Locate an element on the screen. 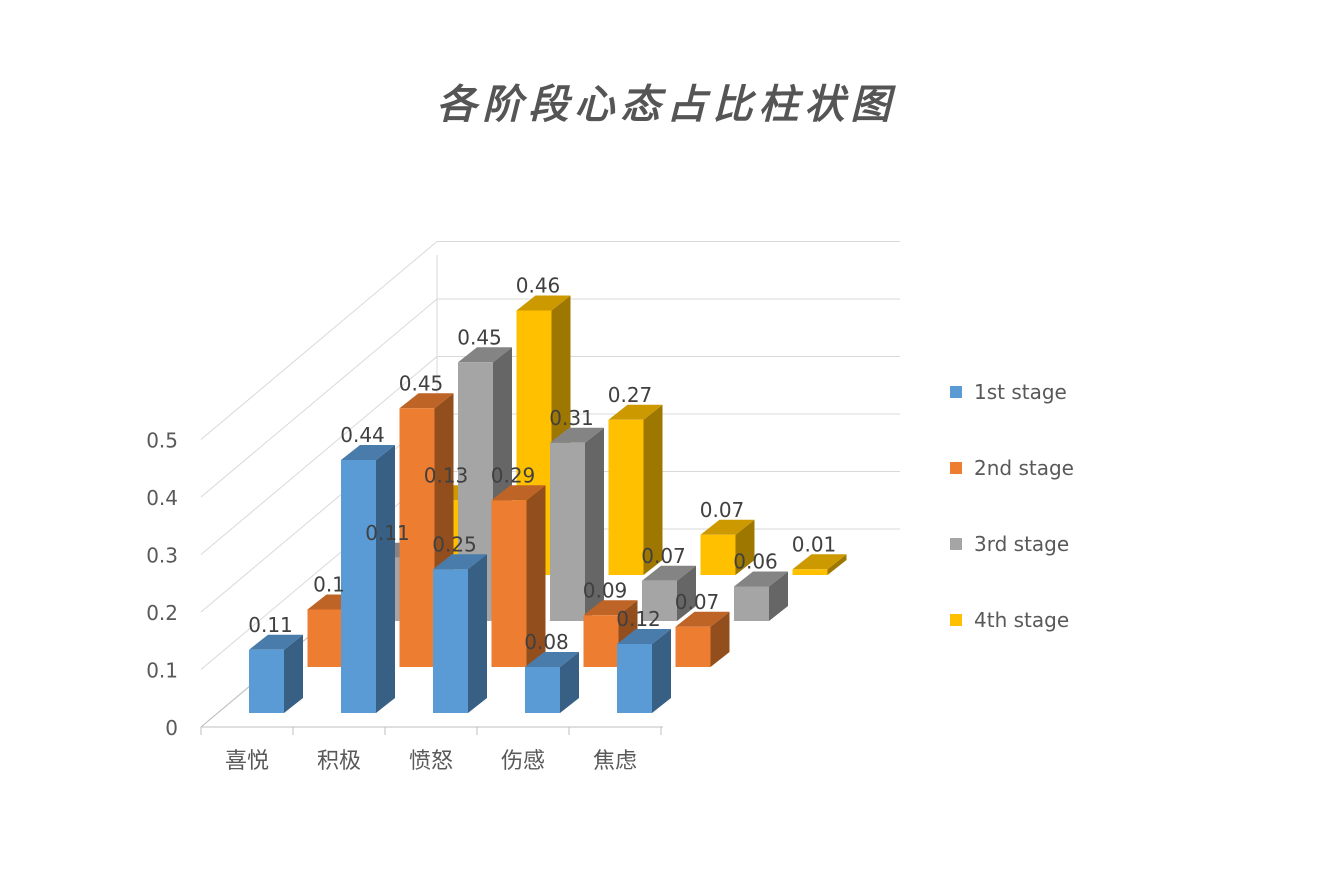 The width and height of the screenshot is (1333, 888). x-tick-label: 积极 is located at coordinates (339, 761).